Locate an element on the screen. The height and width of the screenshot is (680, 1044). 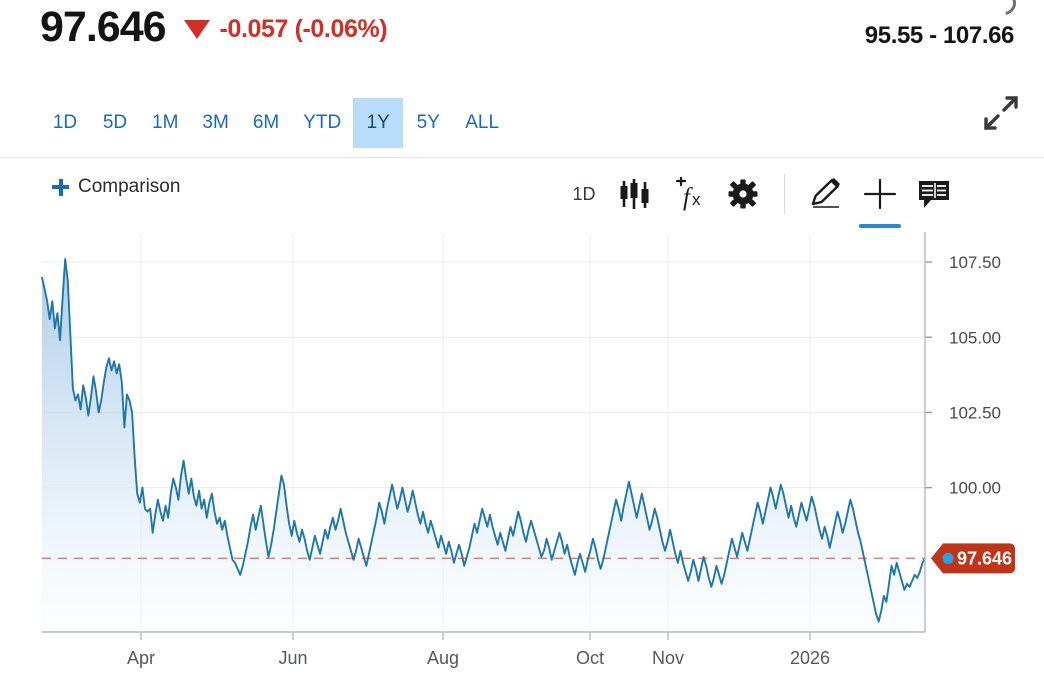
svg-text: Jun is located at coordinates (292, 658).